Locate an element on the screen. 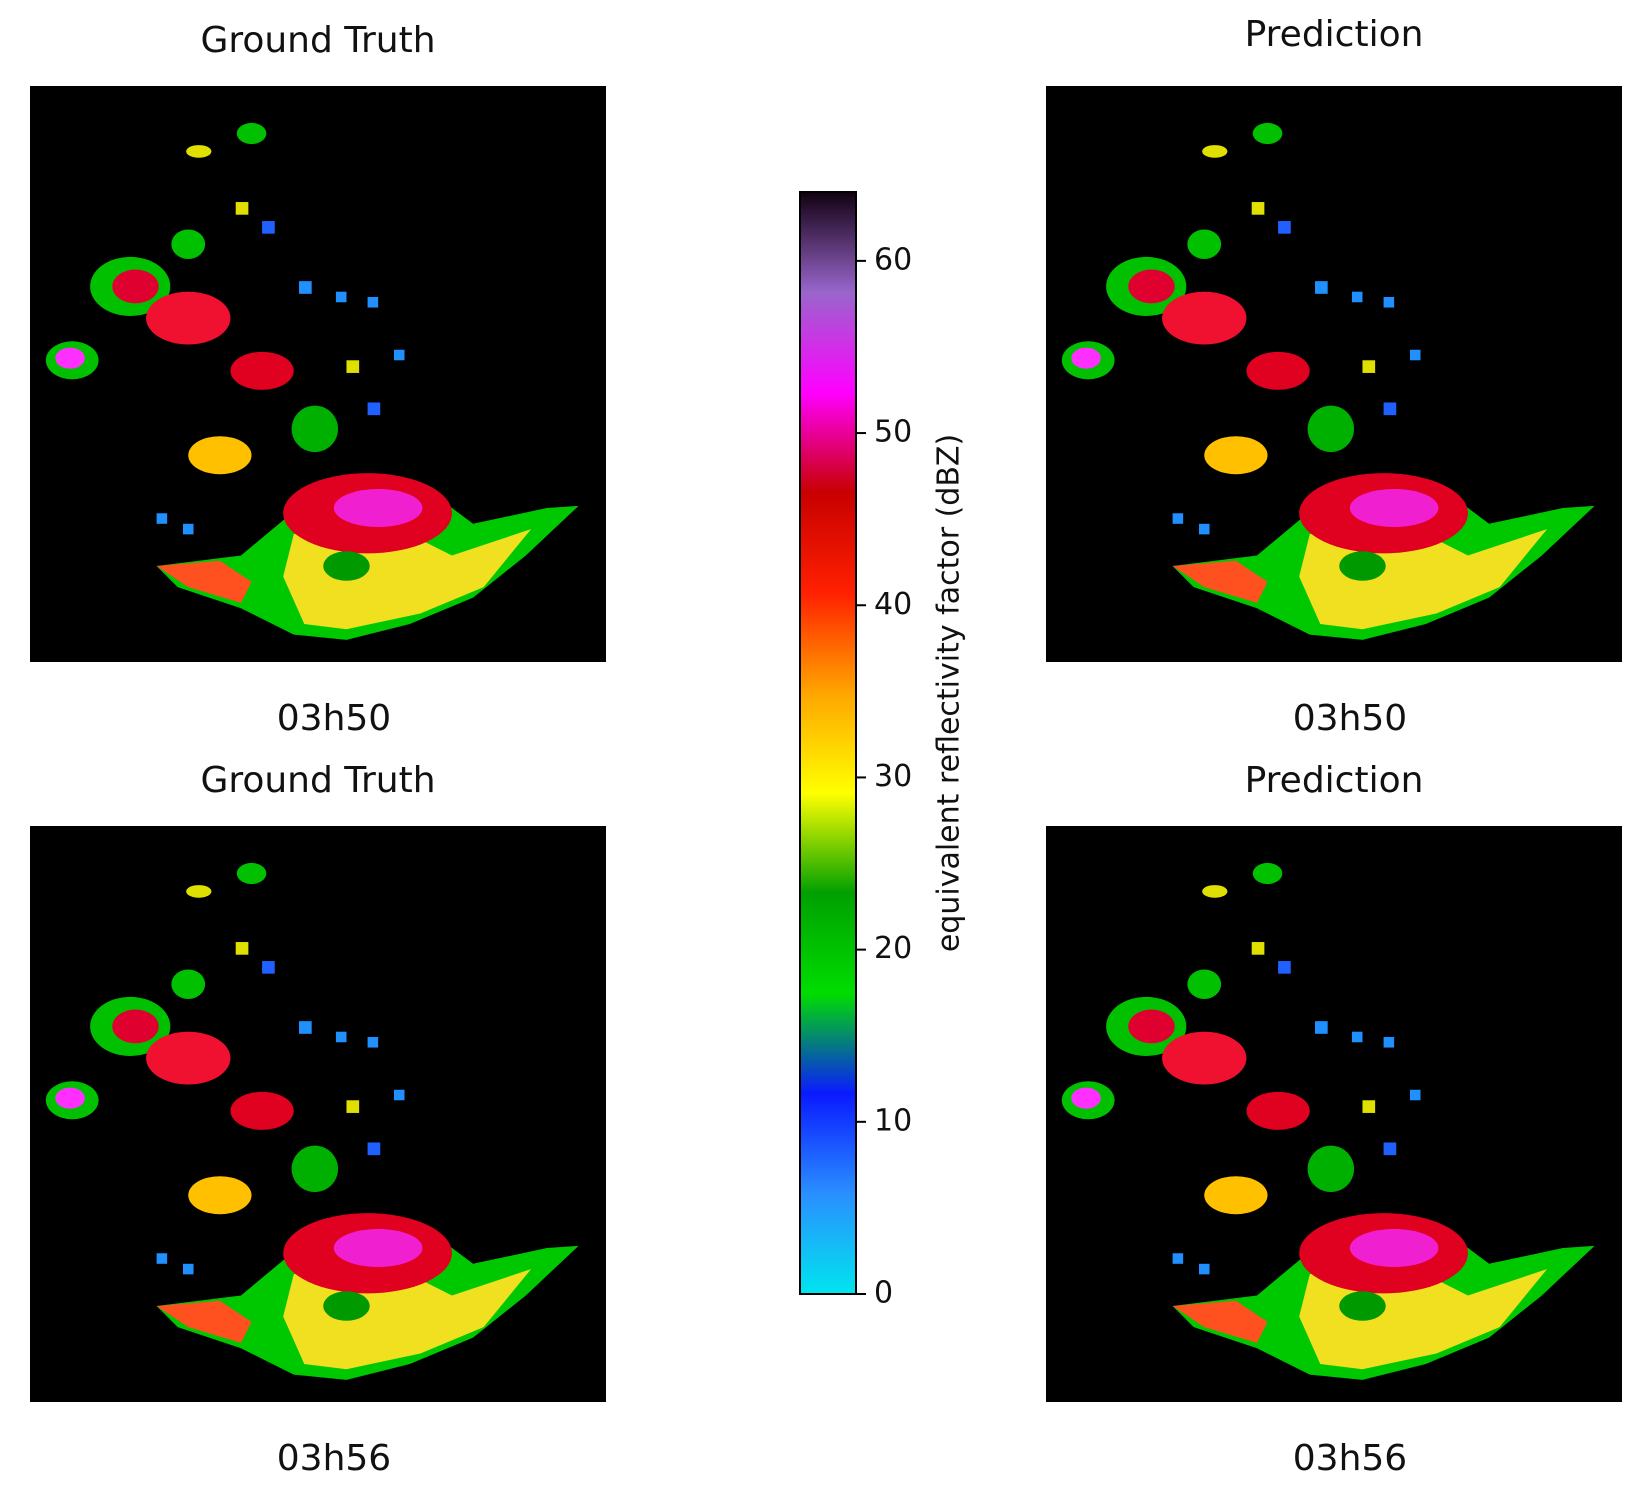  colorbar-tick-label: 30 is located at coordinates (893, 776).